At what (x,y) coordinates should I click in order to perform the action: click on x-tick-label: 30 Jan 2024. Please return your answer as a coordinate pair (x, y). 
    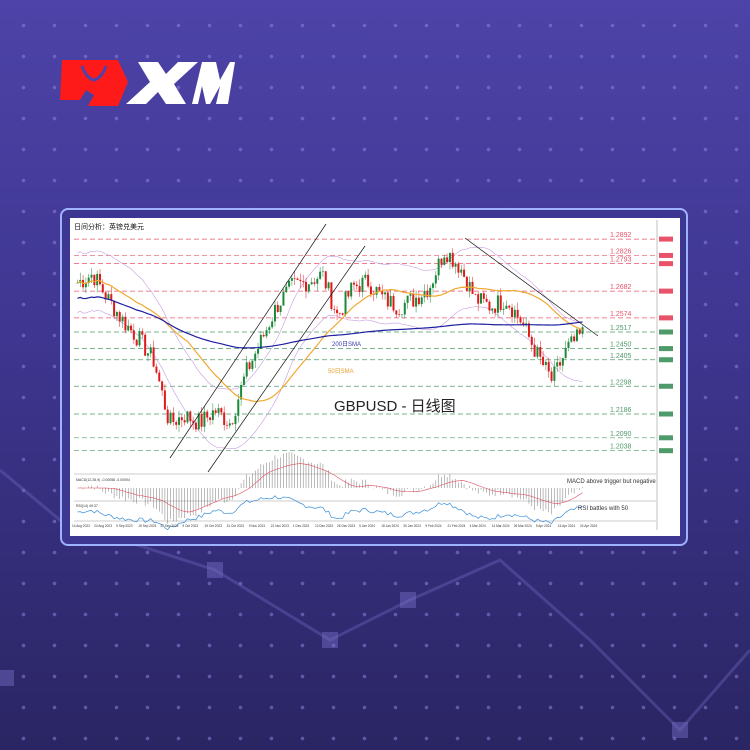
    Looking at the image, I should click on (412, 526).